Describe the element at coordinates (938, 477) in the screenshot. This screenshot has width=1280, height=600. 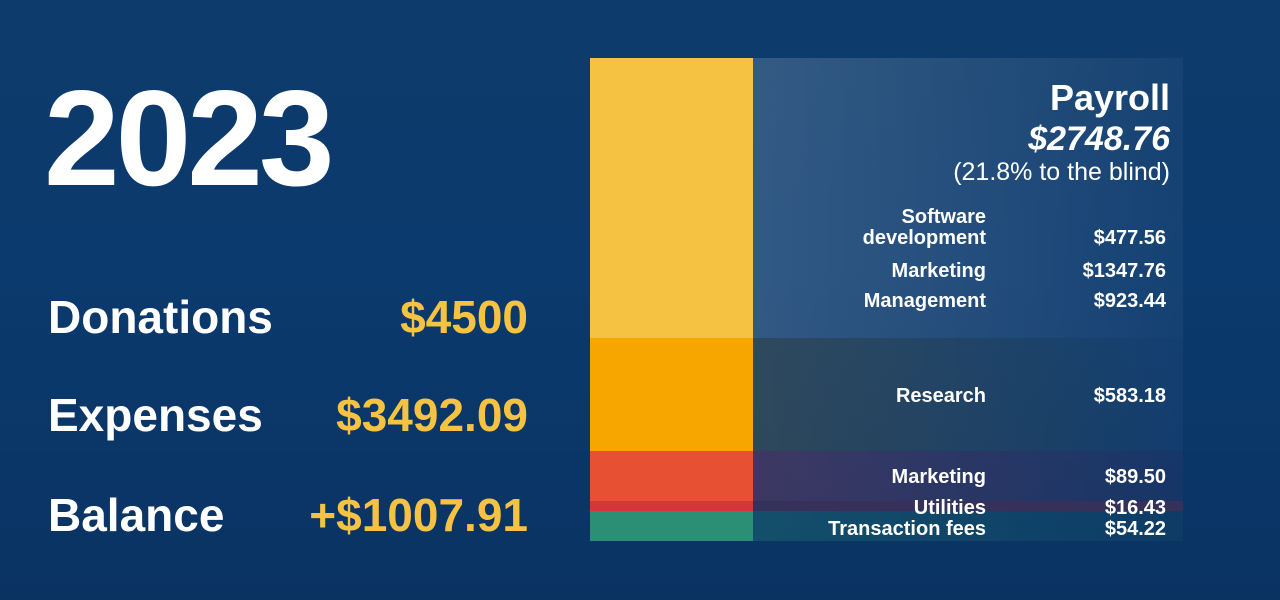
I see `marketing-label: Marketing` at that location.